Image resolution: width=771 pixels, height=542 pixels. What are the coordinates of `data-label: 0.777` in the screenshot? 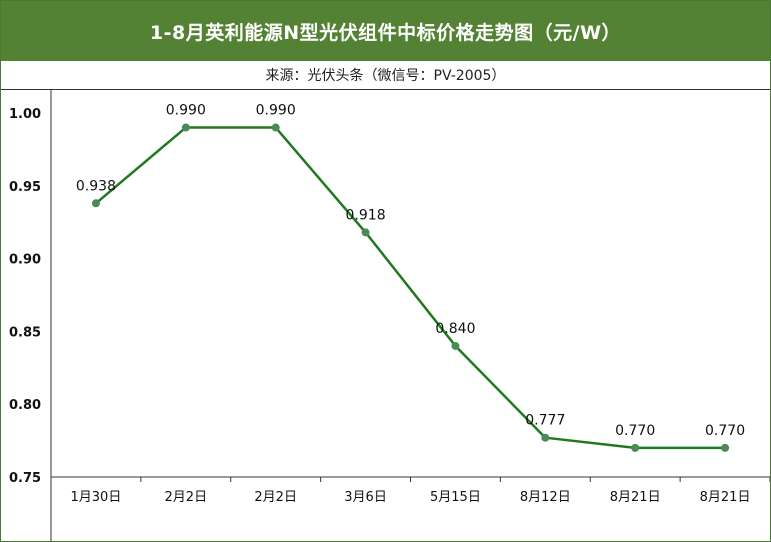 It's located at (545, 421).